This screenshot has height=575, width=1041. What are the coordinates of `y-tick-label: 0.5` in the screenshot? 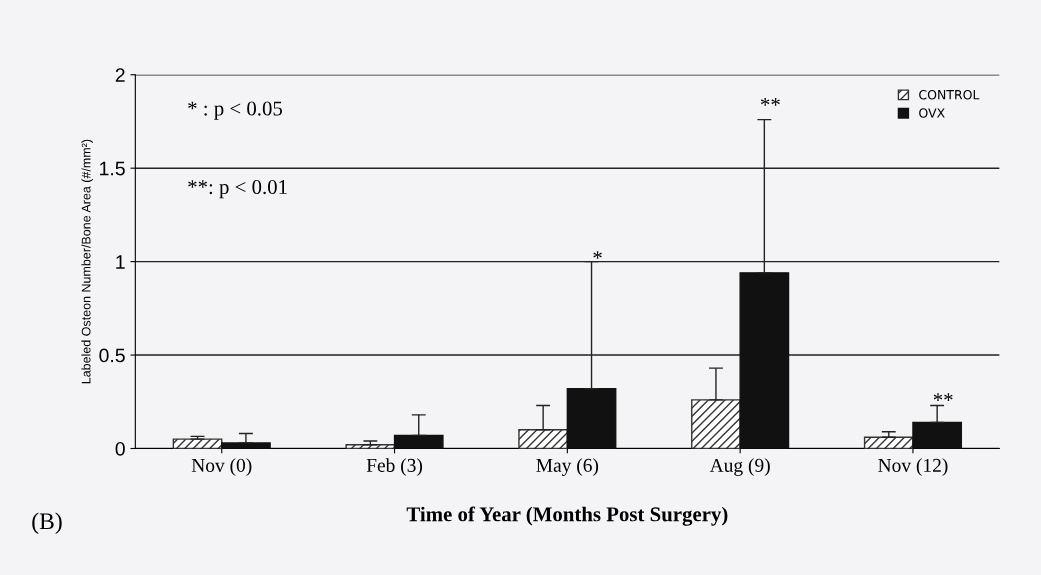 It's located at (112, 355).